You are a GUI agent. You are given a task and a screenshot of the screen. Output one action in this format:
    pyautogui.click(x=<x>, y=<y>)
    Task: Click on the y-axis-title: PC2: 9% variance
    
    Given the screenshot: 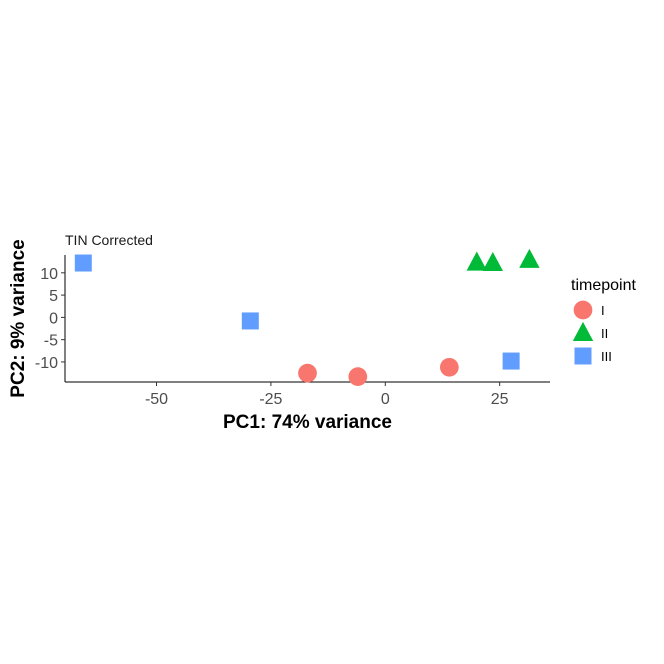 What is the action you would take?
    pyautogui.click(x=18, y=318)
    